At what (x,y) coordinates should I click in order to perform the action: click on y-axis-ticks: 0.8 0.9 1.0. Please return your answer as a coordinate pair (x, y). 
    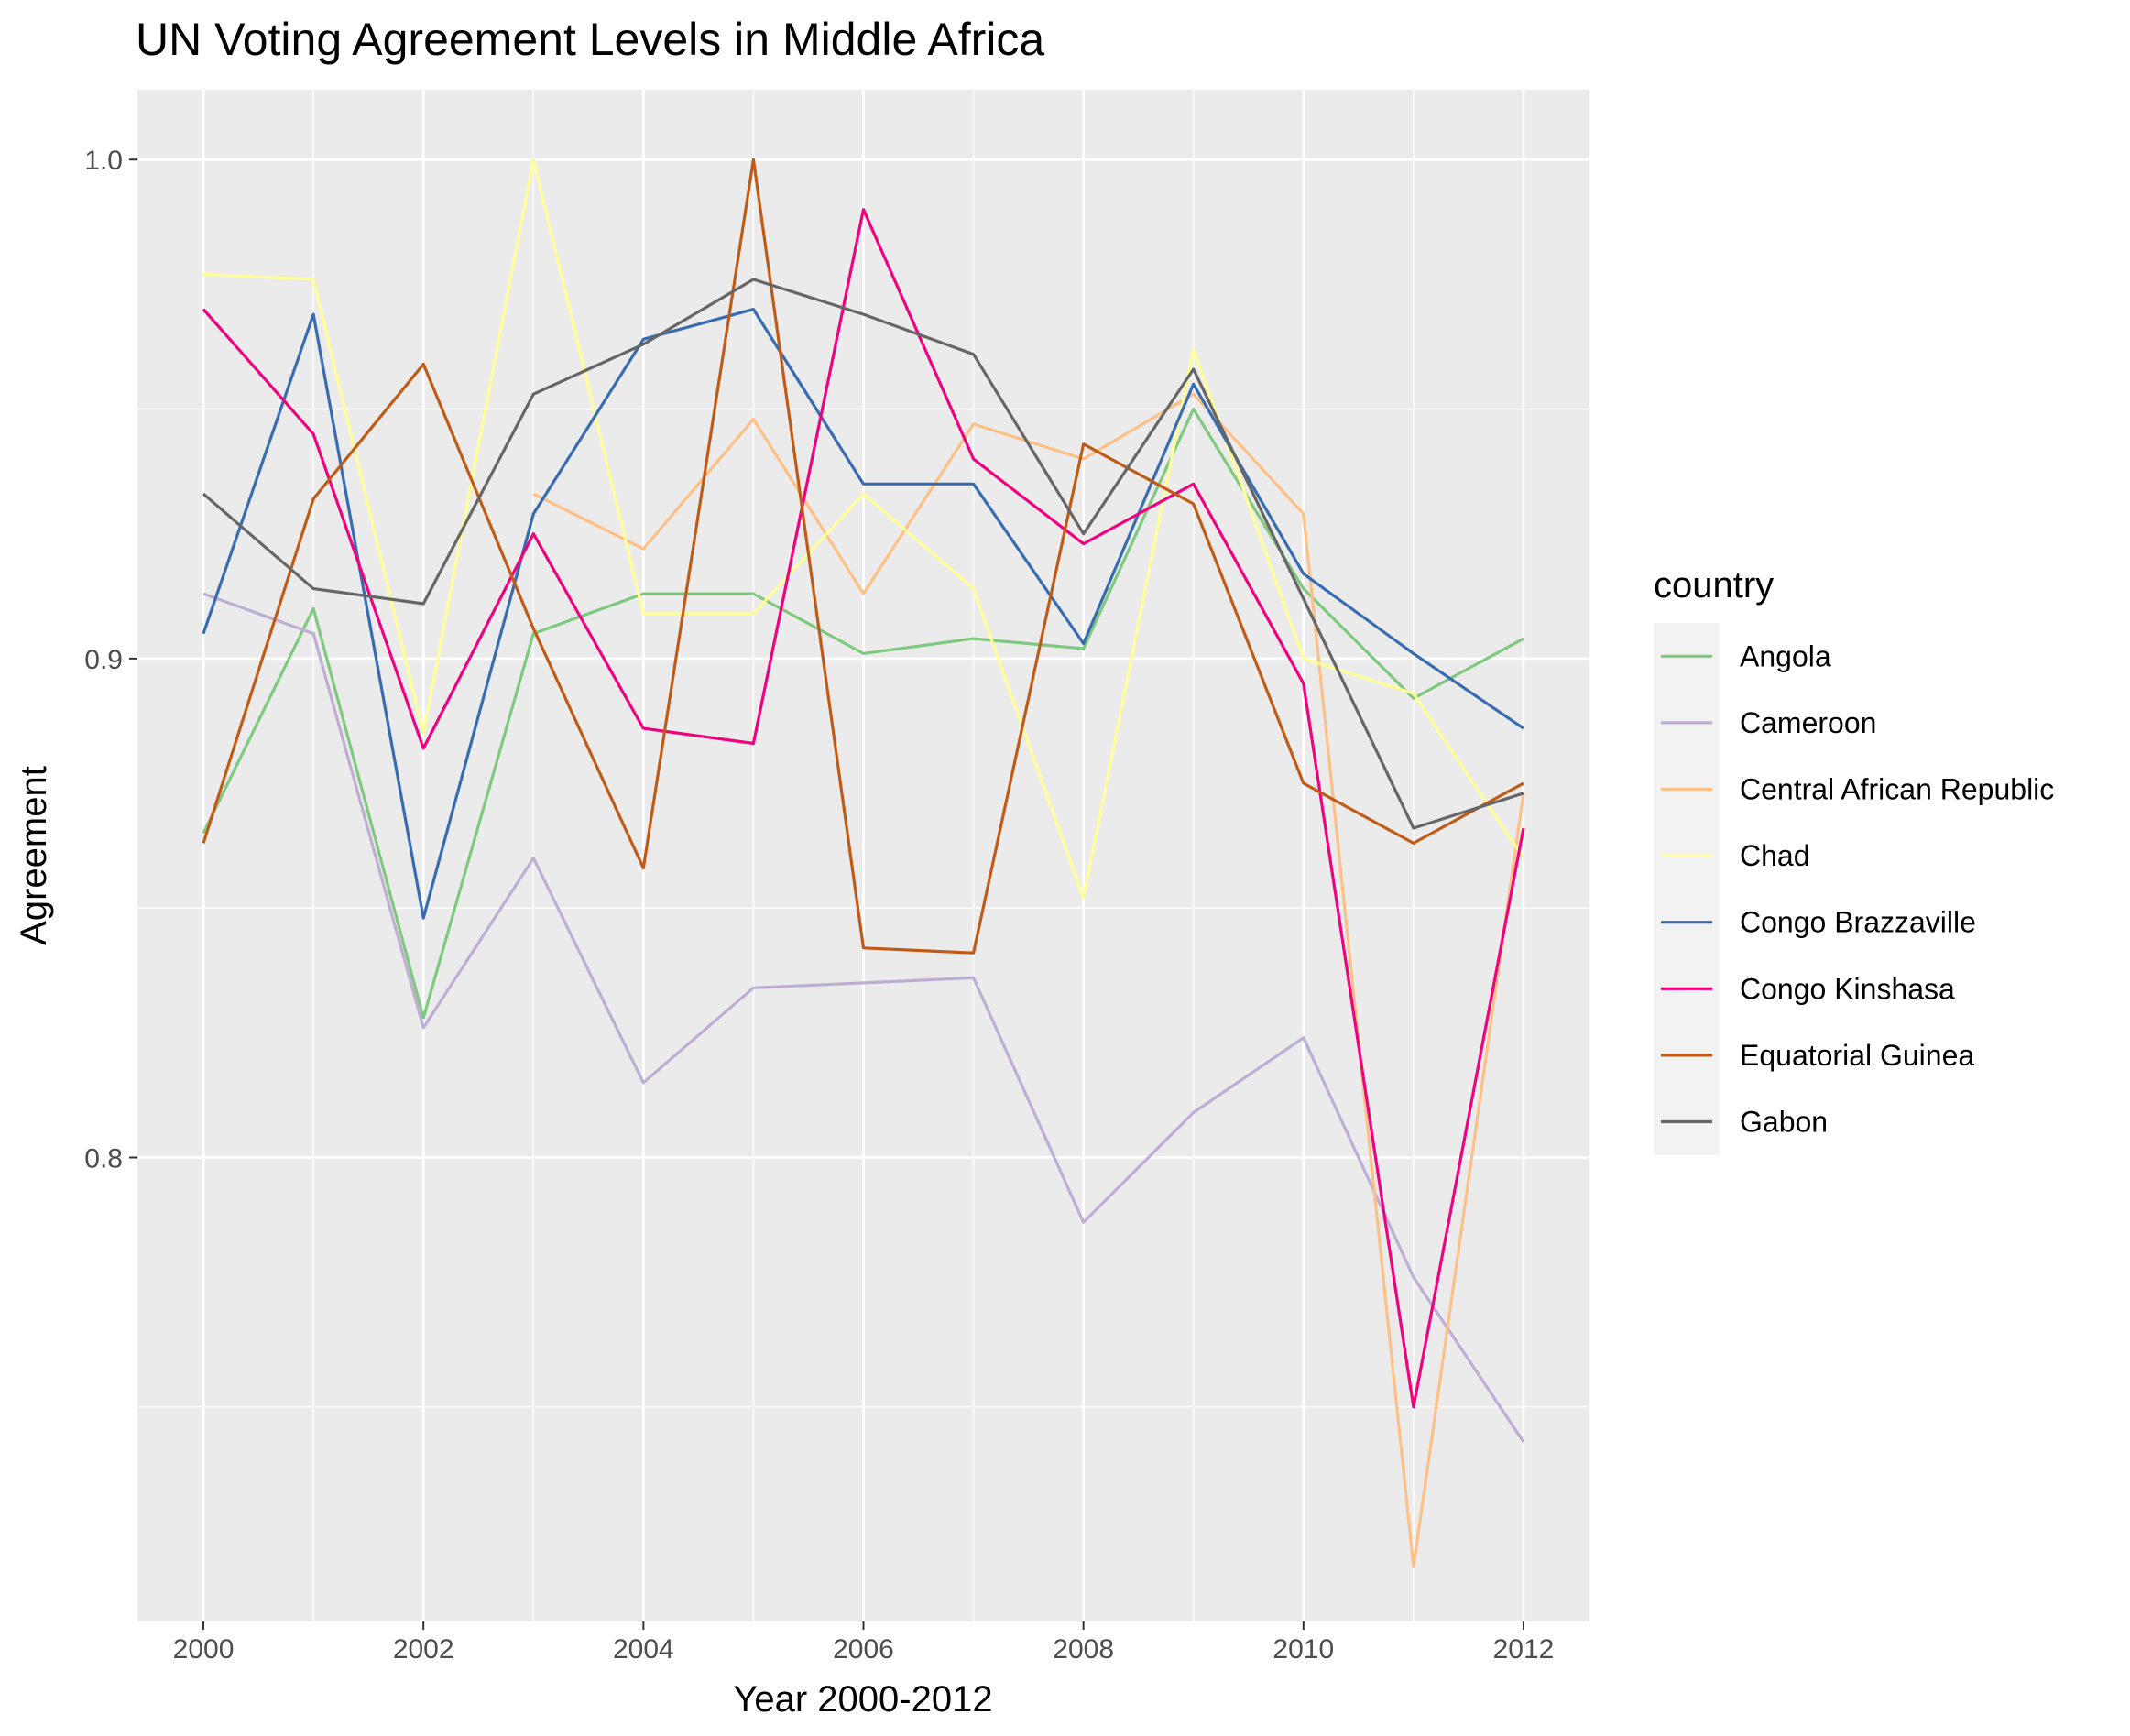
    Looking at the image, I should click on (111, 660).